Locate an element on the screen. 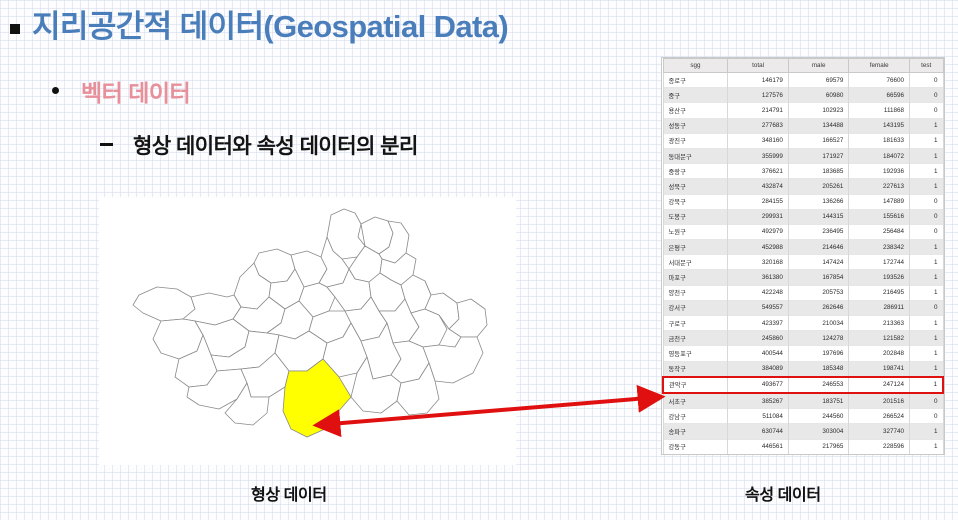  table-row: 종로구 146179 69579 76600 0 is located at coordinates (803, 79).